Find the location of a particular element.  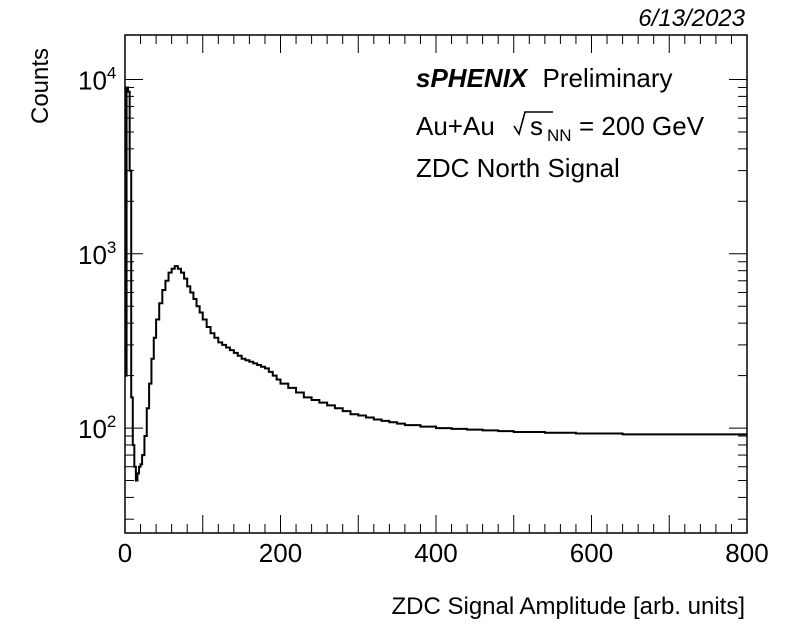

x-tick-label: 800 is located at coordinates (746, 553).